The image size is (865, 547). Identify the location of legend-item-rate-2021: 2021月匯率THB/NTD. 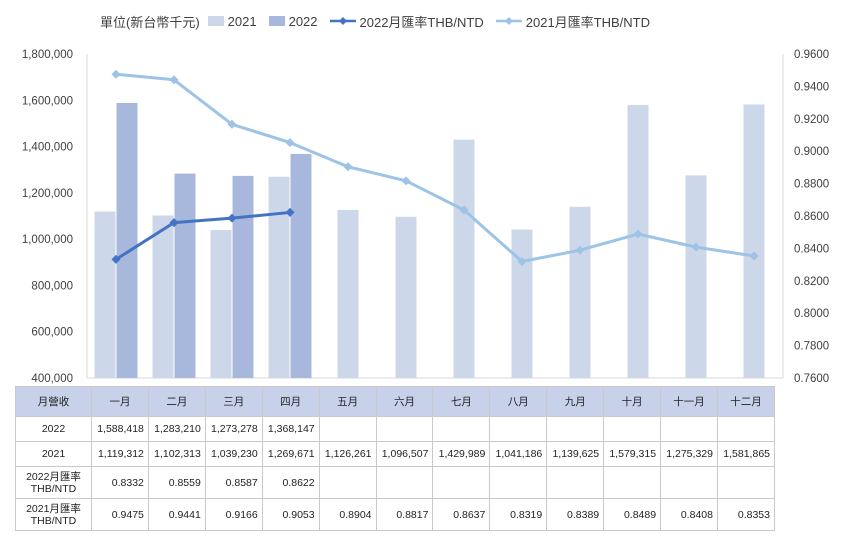
(573, 21).